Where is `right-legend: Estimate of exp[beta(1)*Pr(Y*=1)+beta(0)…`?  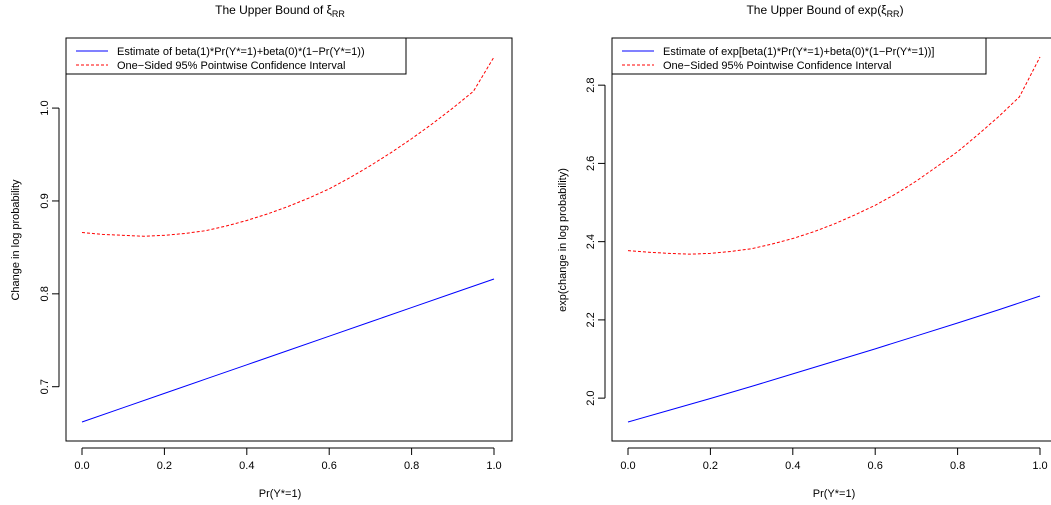
right-legend: Estimate of exp[beta(1)*Pr(Y*=1)+beta(0)… is located at coordinates (799, 56).